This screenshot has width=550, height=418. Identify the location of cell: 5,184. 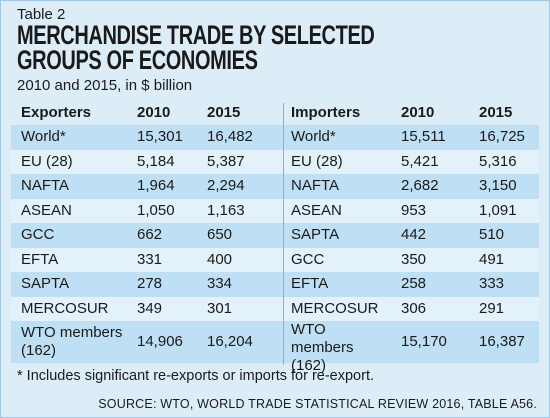
(156, 161).